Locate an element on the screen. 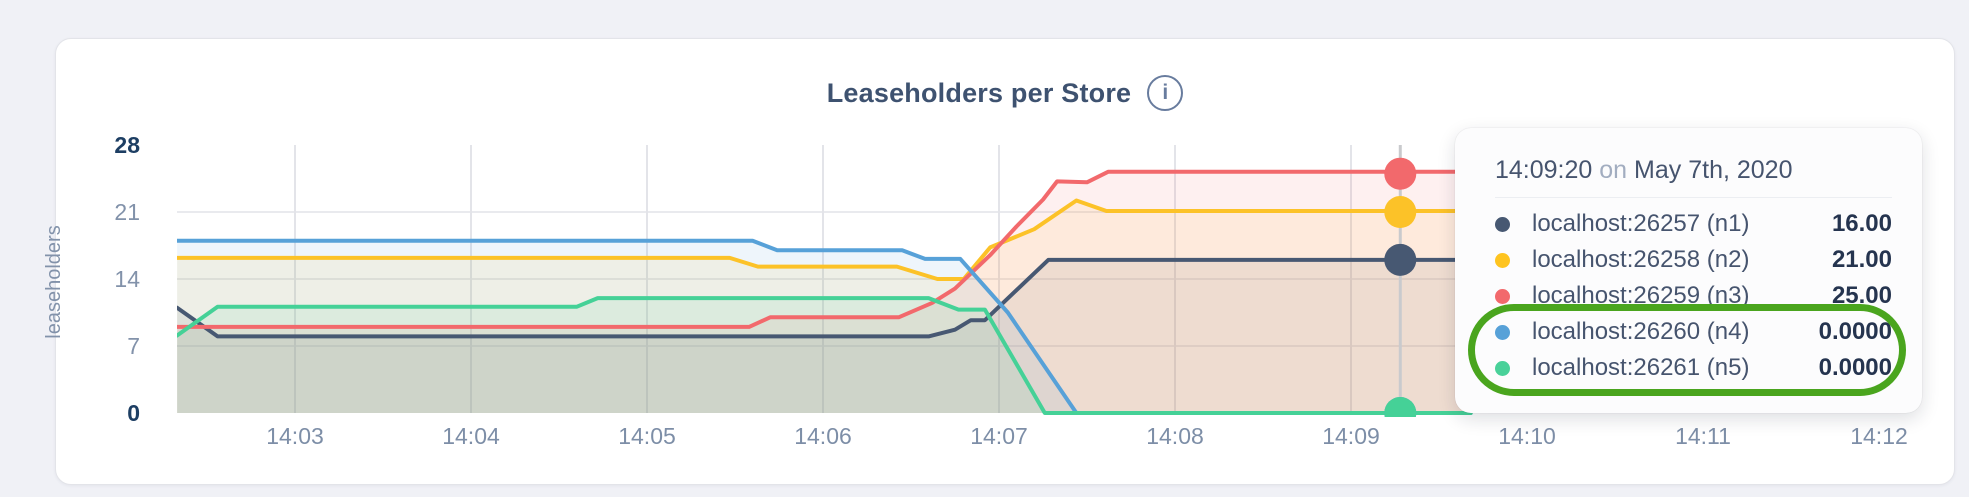 This screenshot has width=1969, height=497. info-icon: i is located at coordinates (1165, 93).